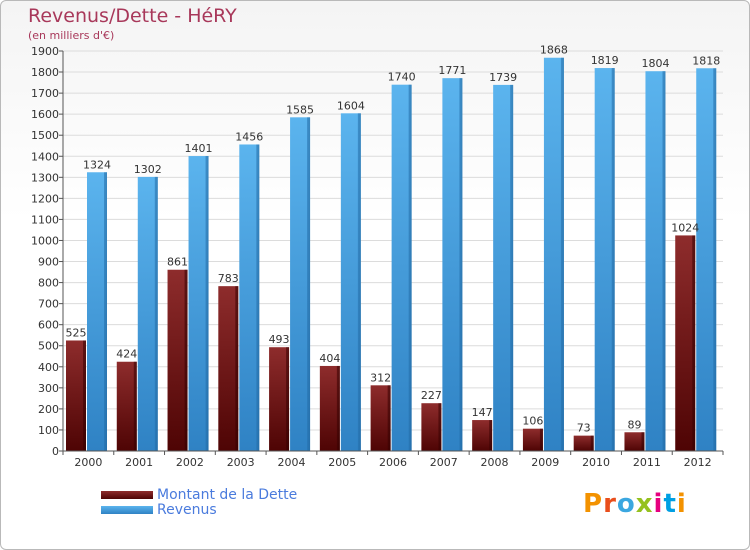  I want to click on value-label-revenus-2009: 1868, so click(554, 50).